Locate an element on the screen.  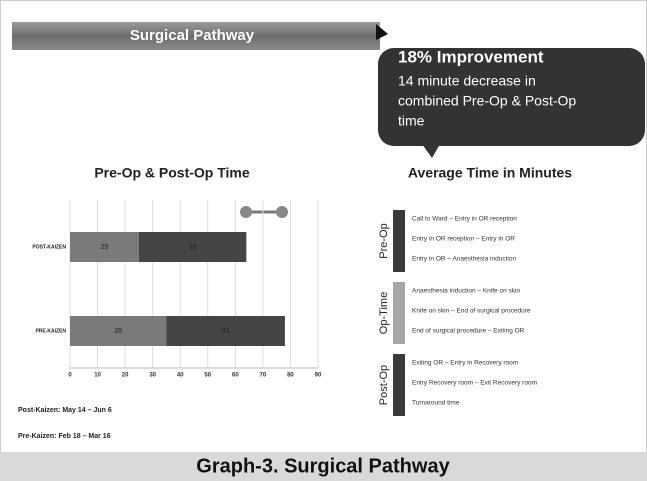
dumbbell-icon is located at coordinates (264, 212).